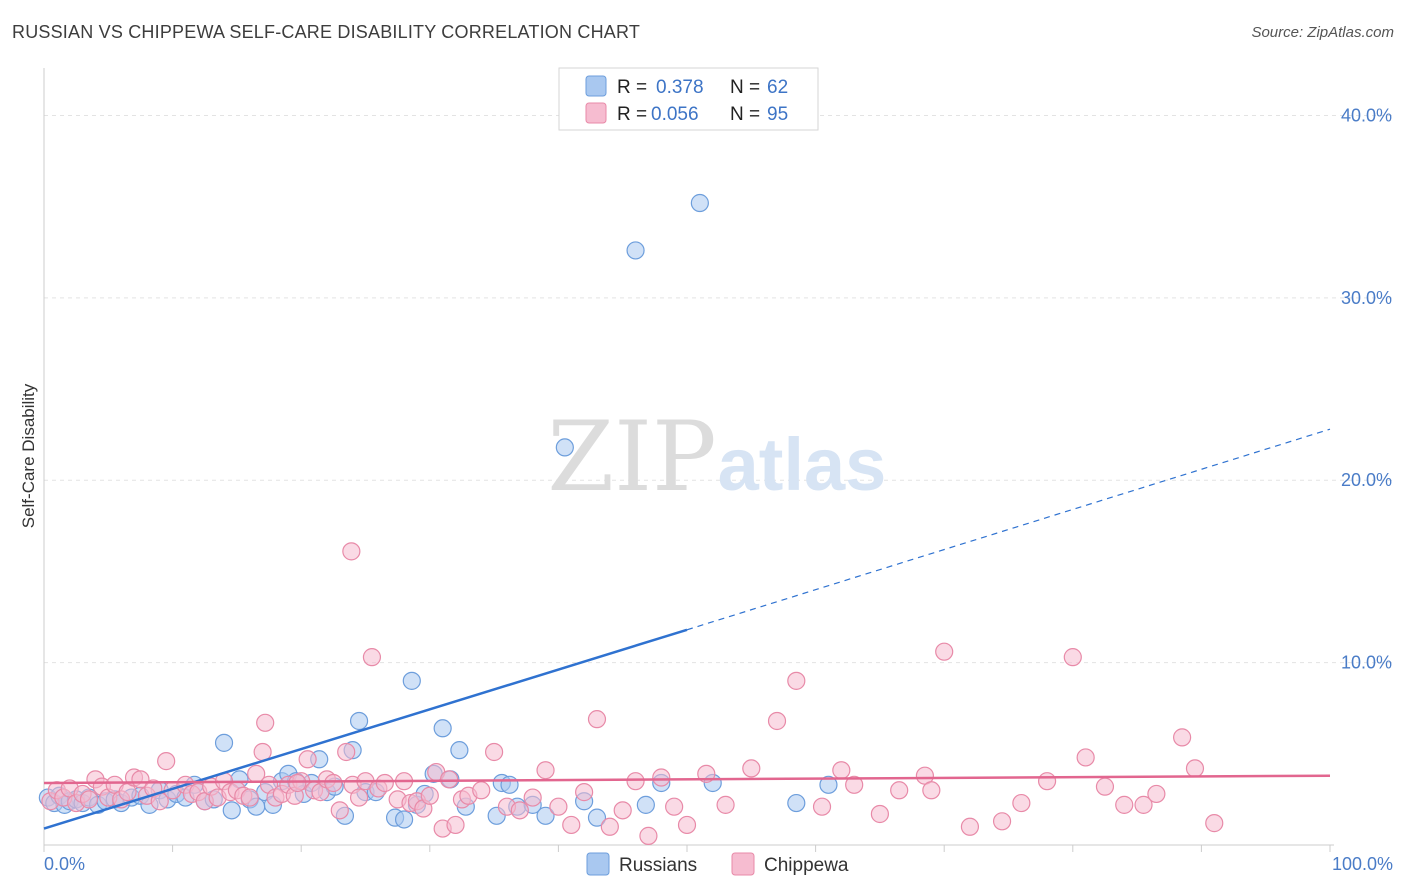 Image resolution: width=1406 pixels, height=892 pixels. I want to click on legend-chippewa-swatch, so click(596, 113).